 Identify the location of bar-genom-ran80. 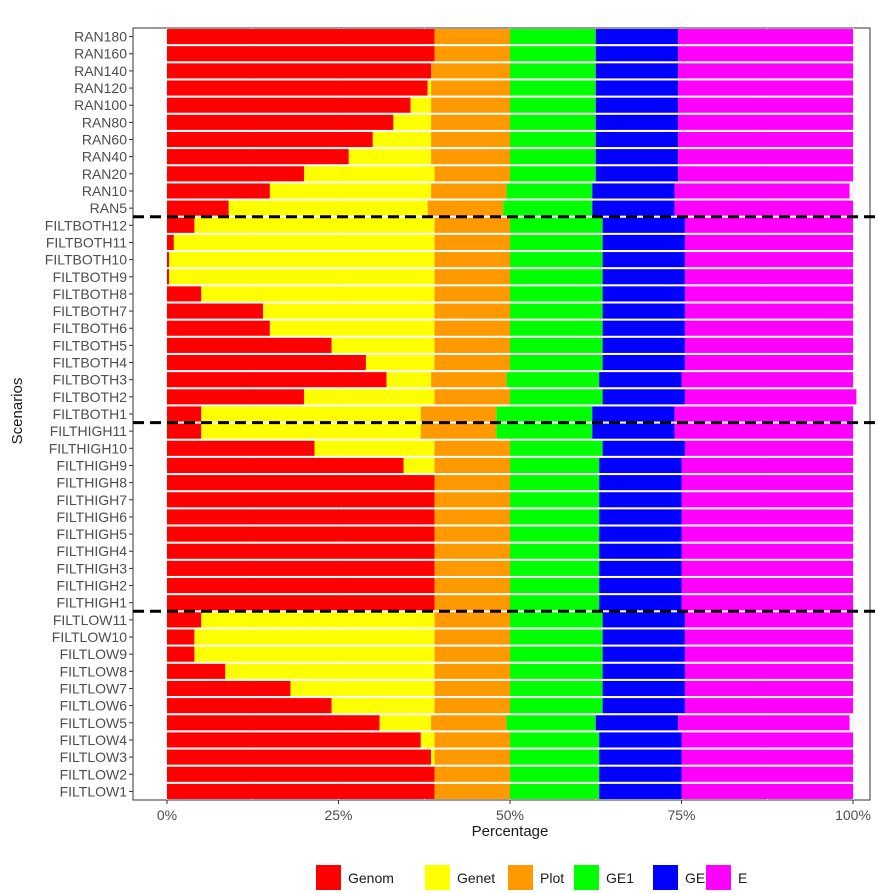
(280, 122).